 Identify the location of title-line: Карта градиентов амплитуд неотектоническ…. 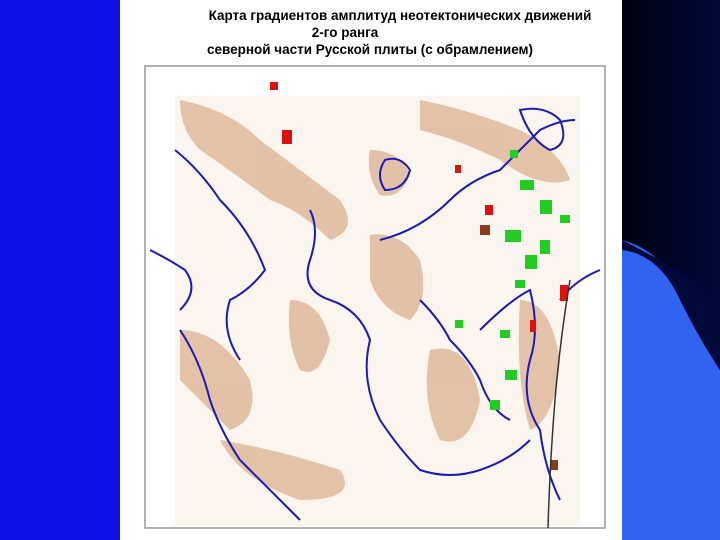
(400, 15).